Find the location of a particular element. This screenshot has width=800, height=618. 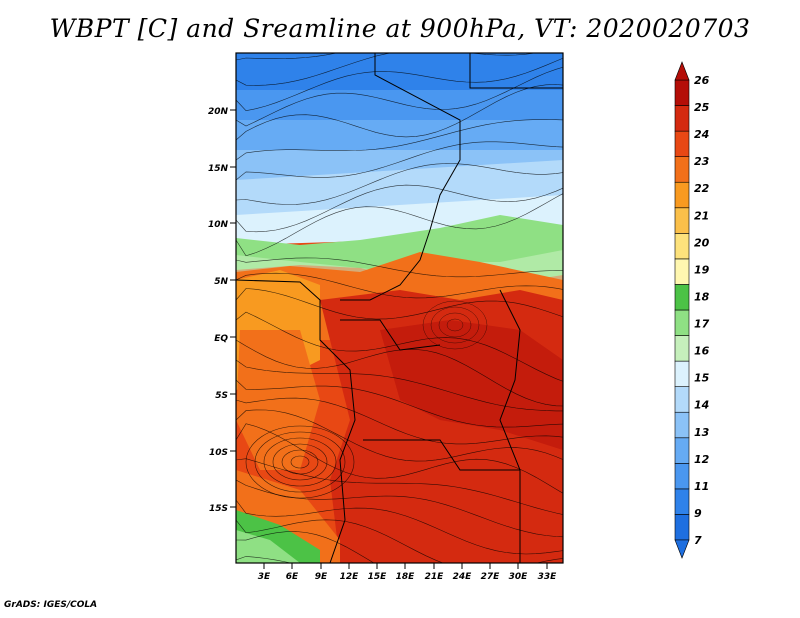

longitude-axis: 3E 6E 9E 12E 15E 18E 21E 24E 27E 30E 33E is located at coordinates (407, 572).